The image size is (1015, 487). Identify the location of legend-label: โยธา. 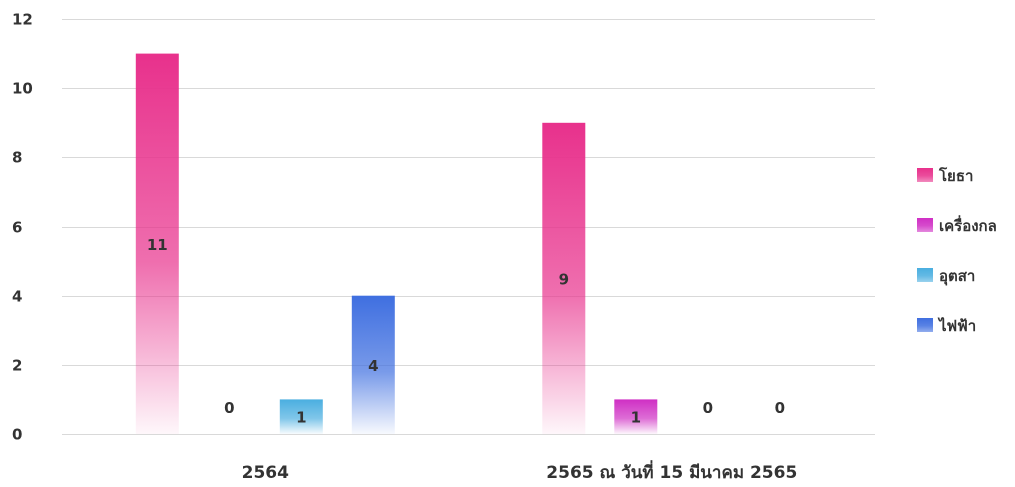
(955, 175).